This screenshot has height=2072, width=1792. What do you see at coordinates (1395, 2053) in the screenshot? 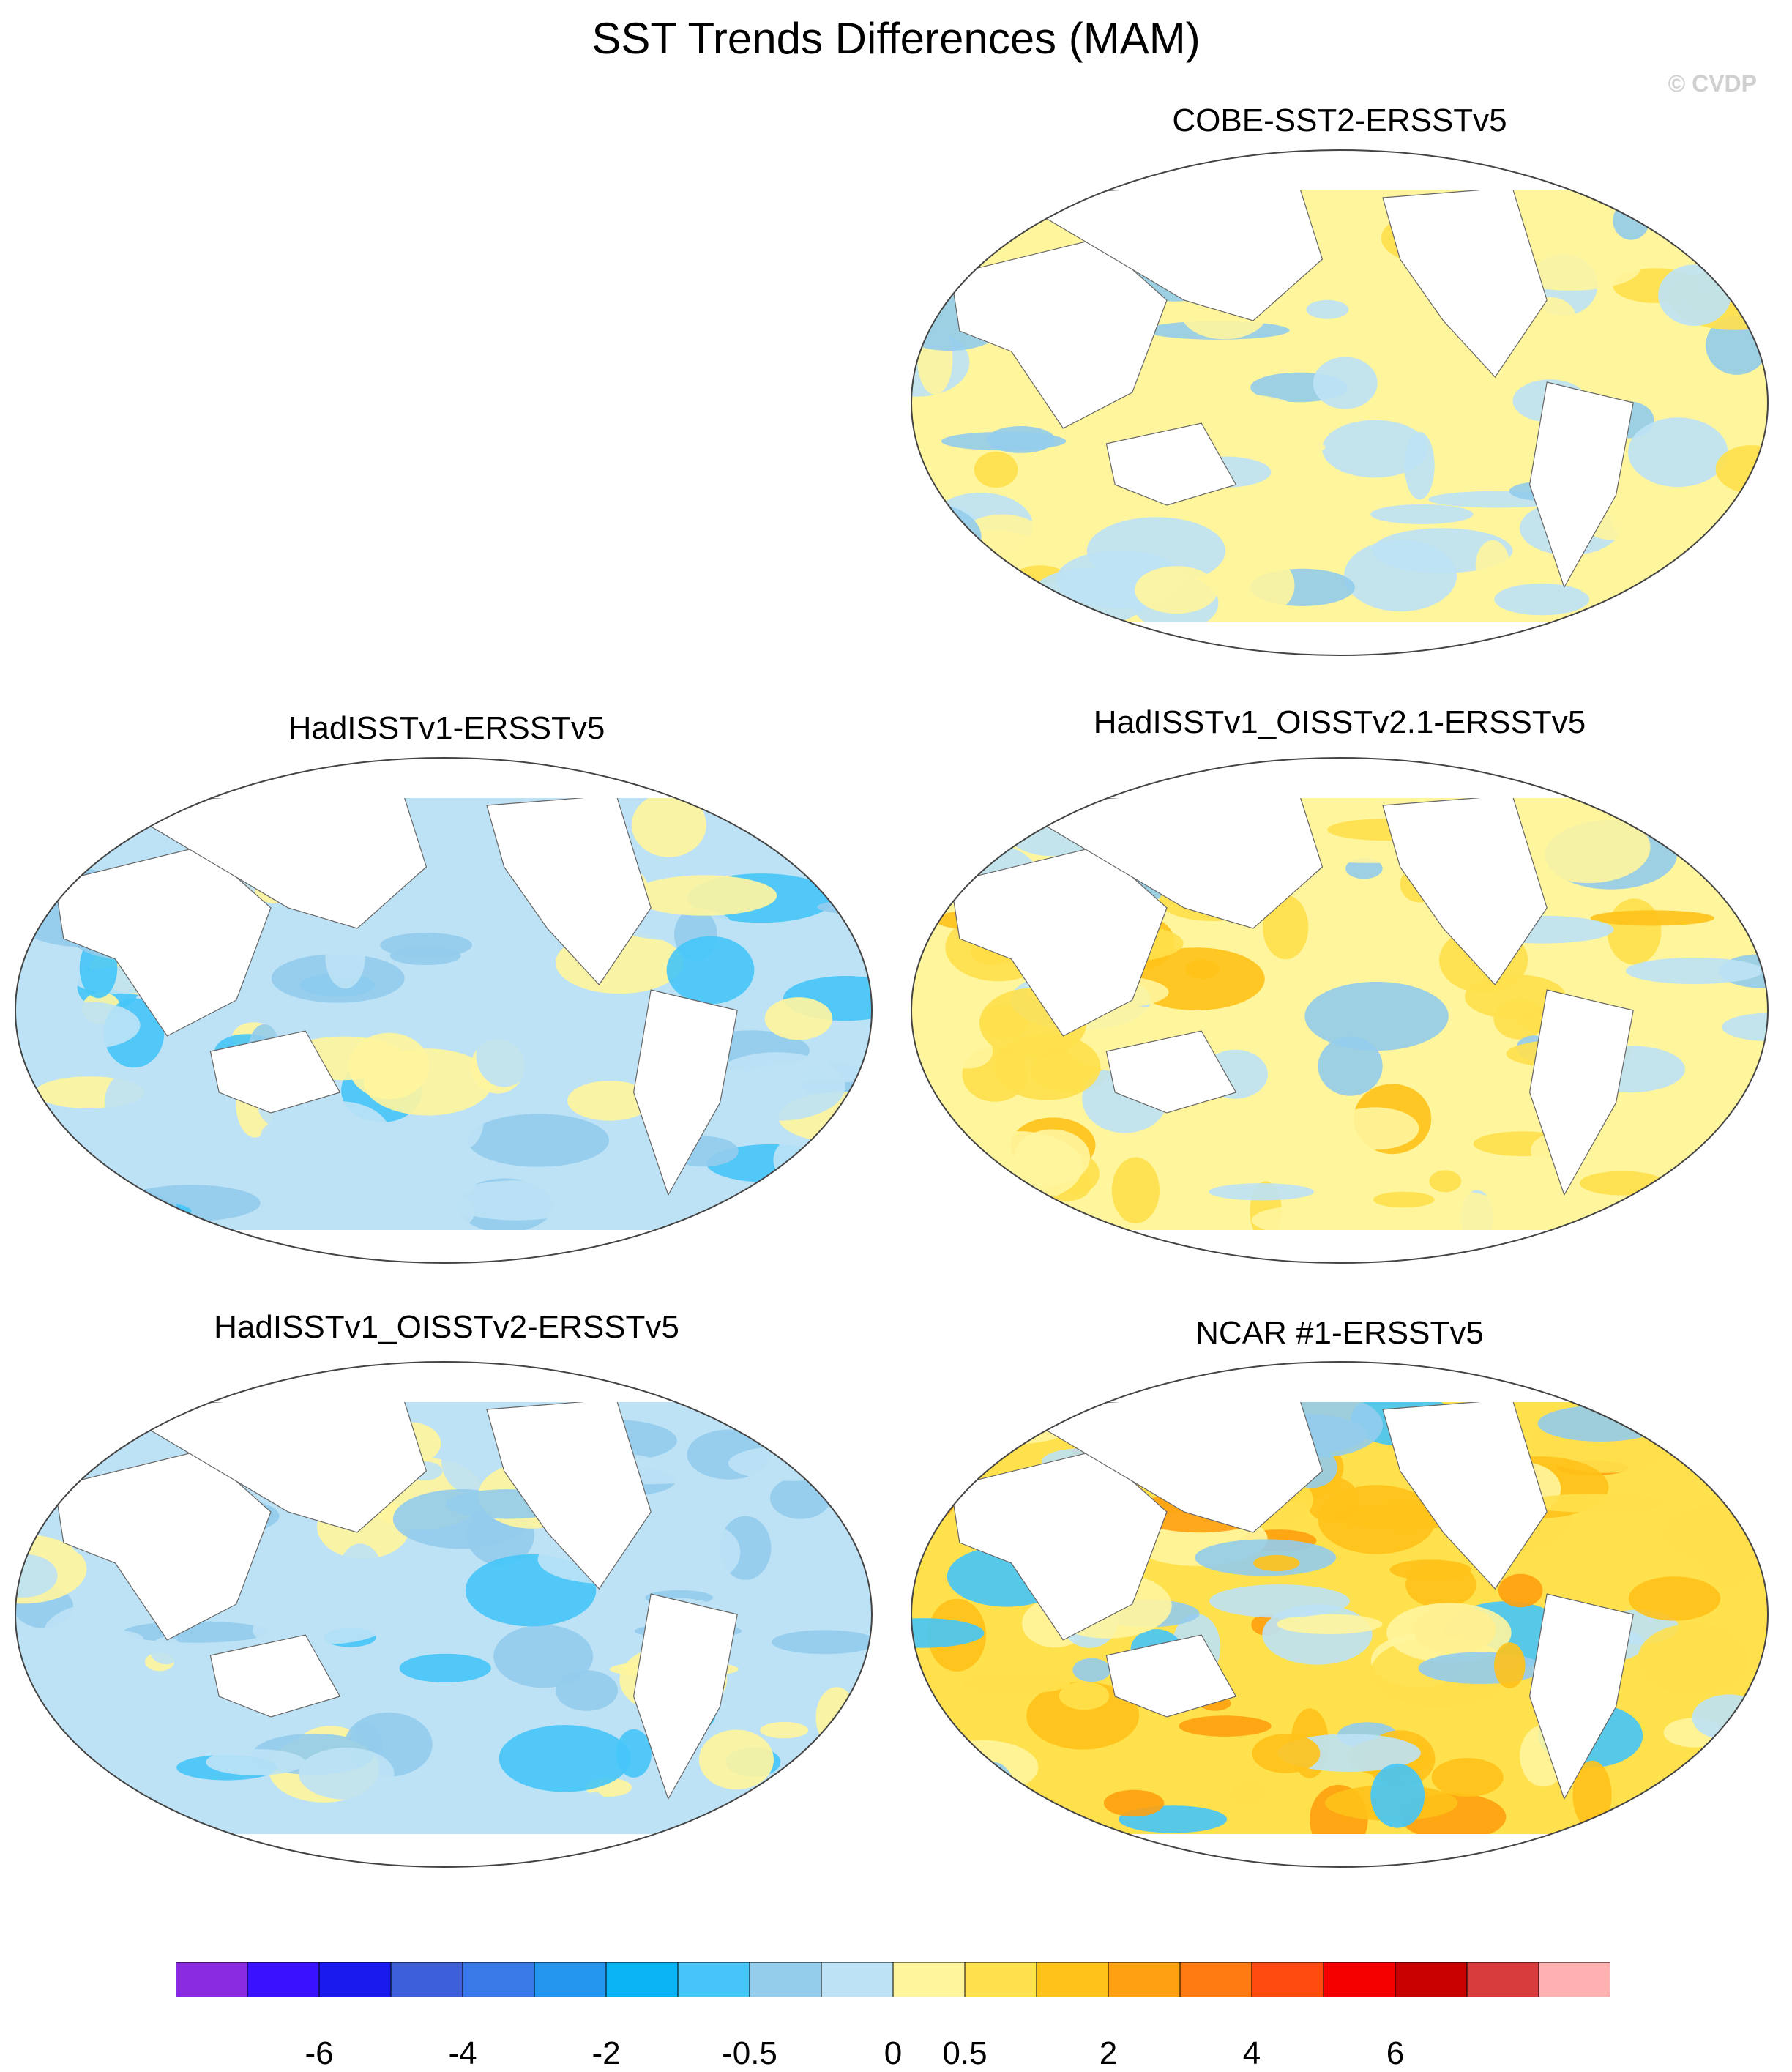
I see `colorbar-tick-label: 6` at bounding box center [1395, 2053].